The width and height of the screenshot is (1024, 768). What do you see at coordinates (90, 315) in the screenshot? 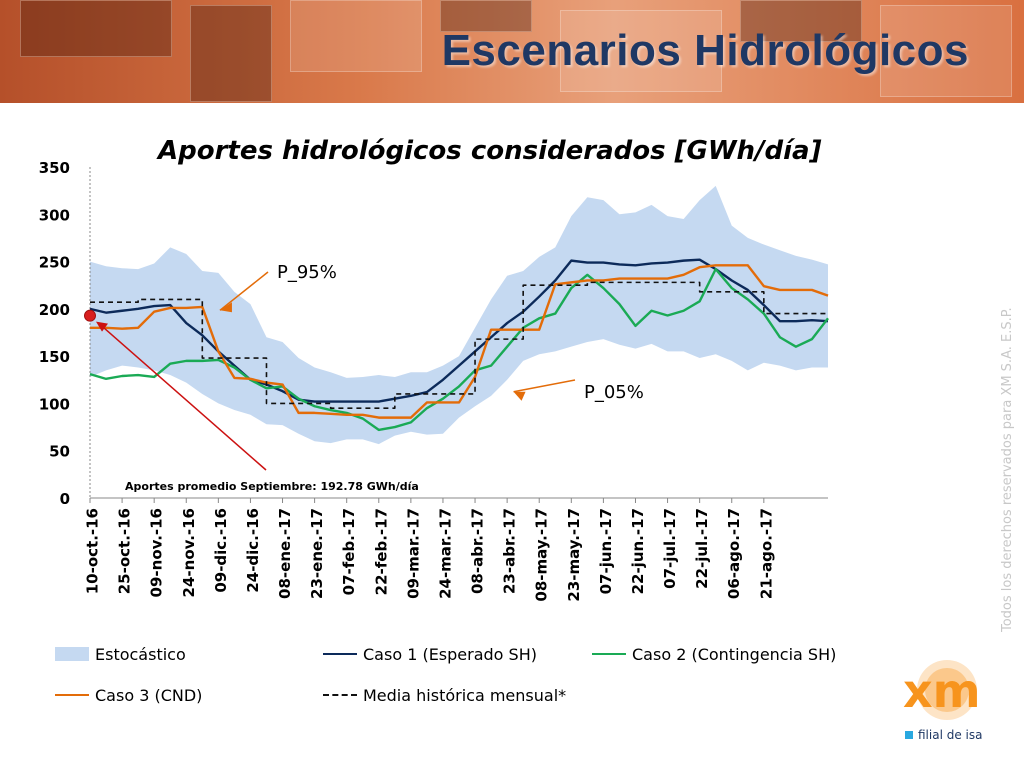
I see `september-average-marker` at bounding box center [90, 315].